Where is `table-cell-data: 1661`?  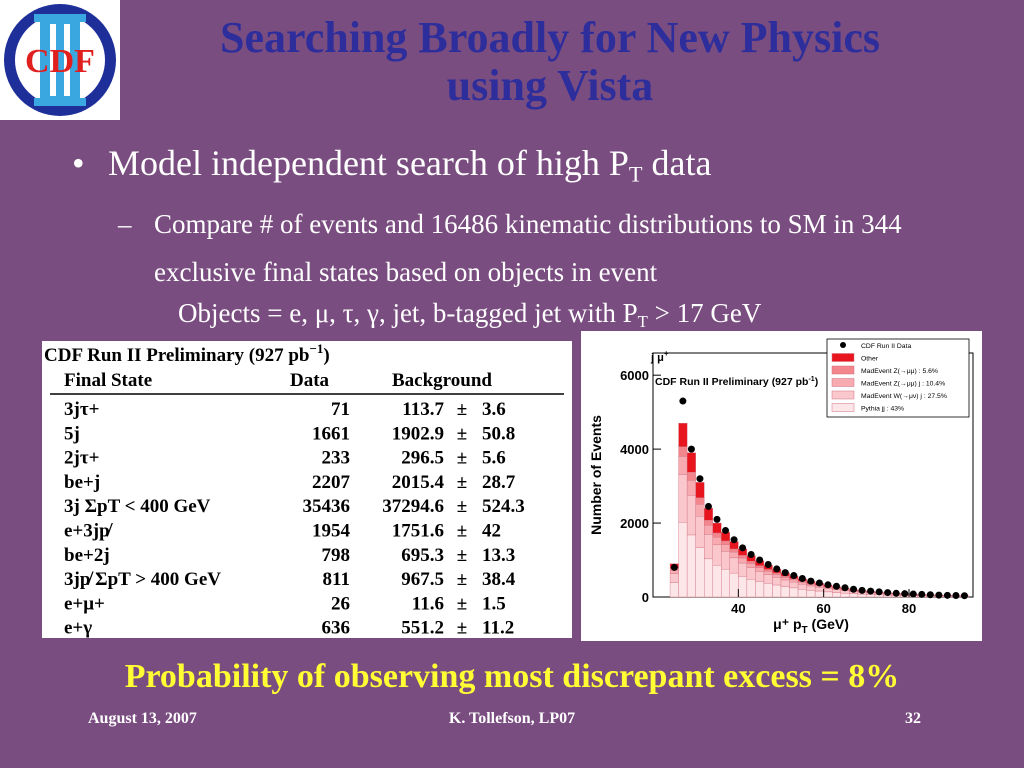
table-cell-data: 1661 is located at coordinates (331, 433).